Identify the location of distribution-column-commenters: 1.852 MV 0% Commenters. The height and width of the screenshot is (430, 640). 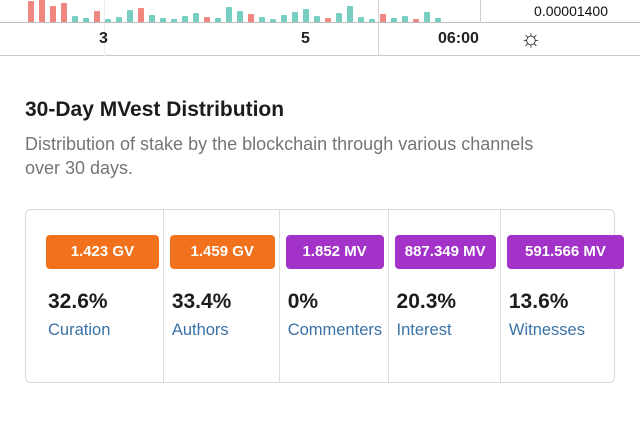
(334, 295).